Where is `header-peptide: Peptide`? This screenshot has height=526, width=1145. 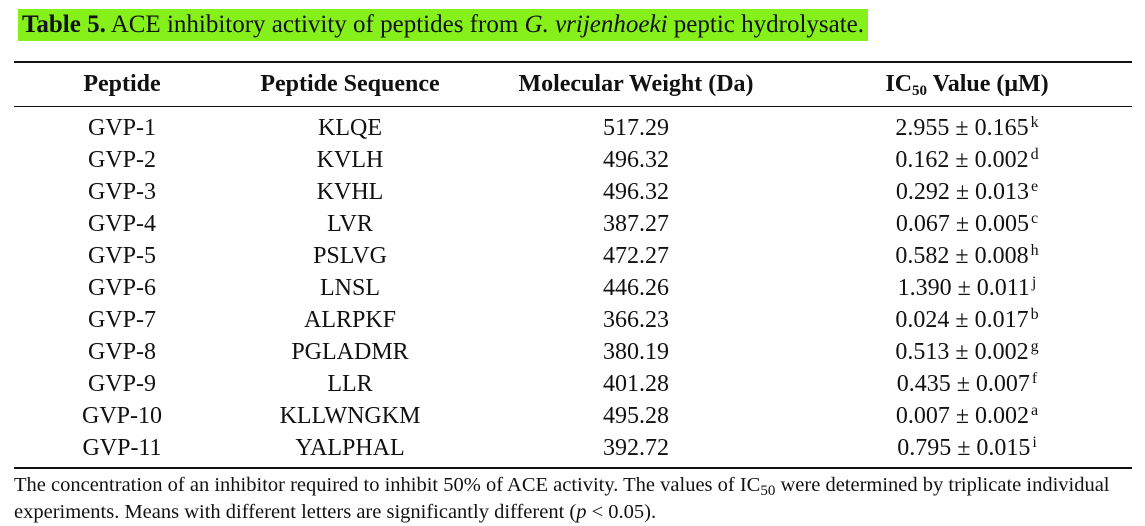 header-peptide: Peptide is located at coordinates (122, 84).